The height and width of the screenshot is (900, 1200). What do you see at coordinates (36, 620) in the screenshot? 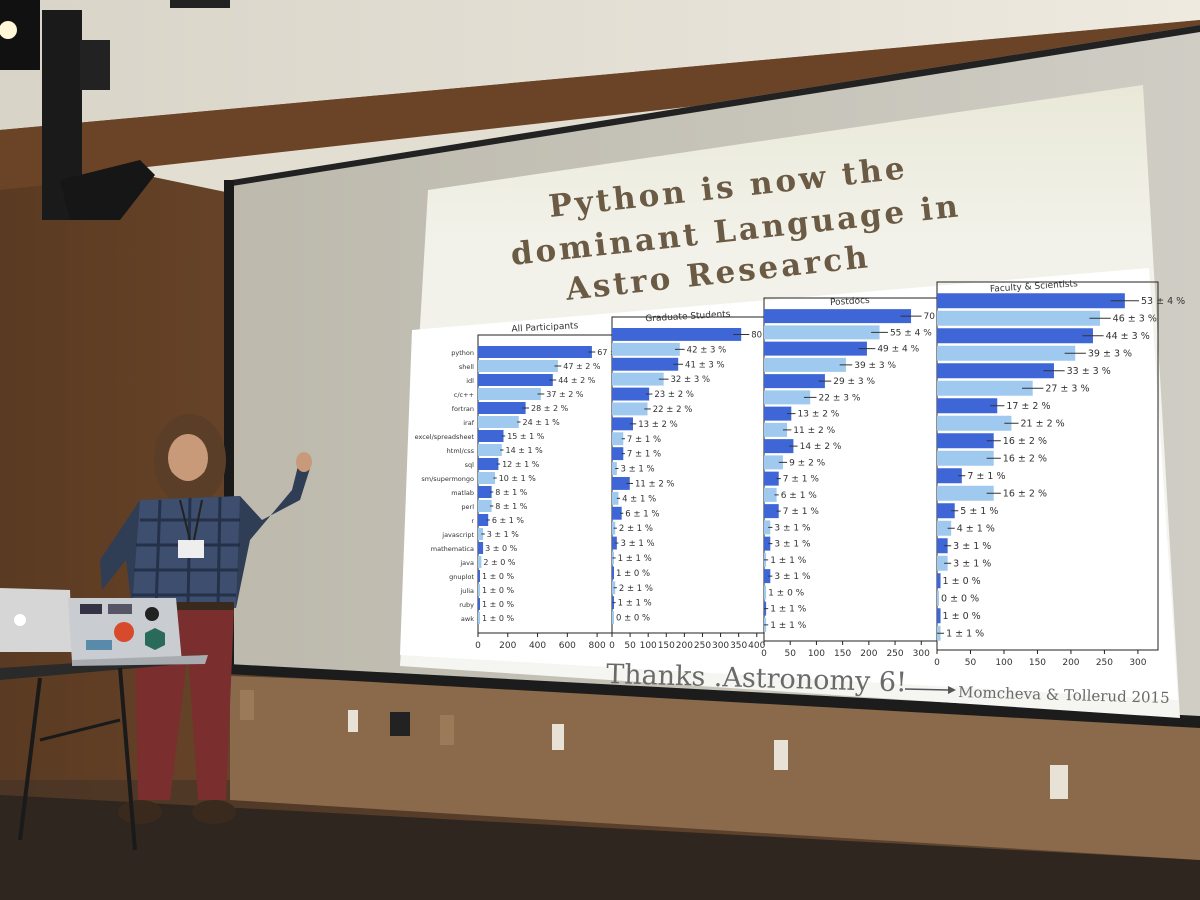
I see `laptop-silver` at bounding box center [36, 620].